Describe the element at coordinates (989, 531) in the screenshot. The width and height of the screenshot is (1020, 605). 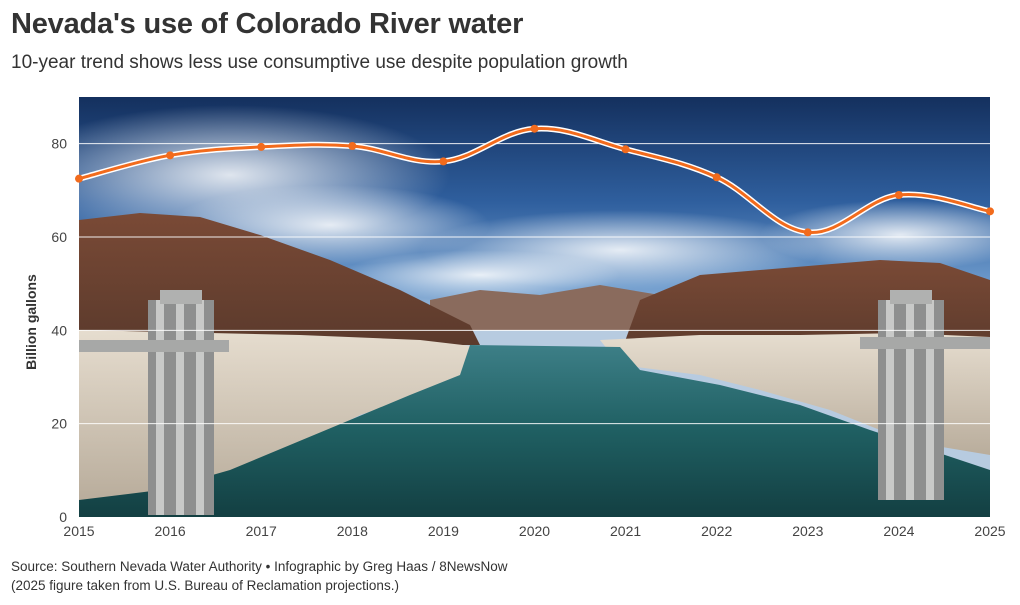
I see `x-tick-label: 2025` at that location.